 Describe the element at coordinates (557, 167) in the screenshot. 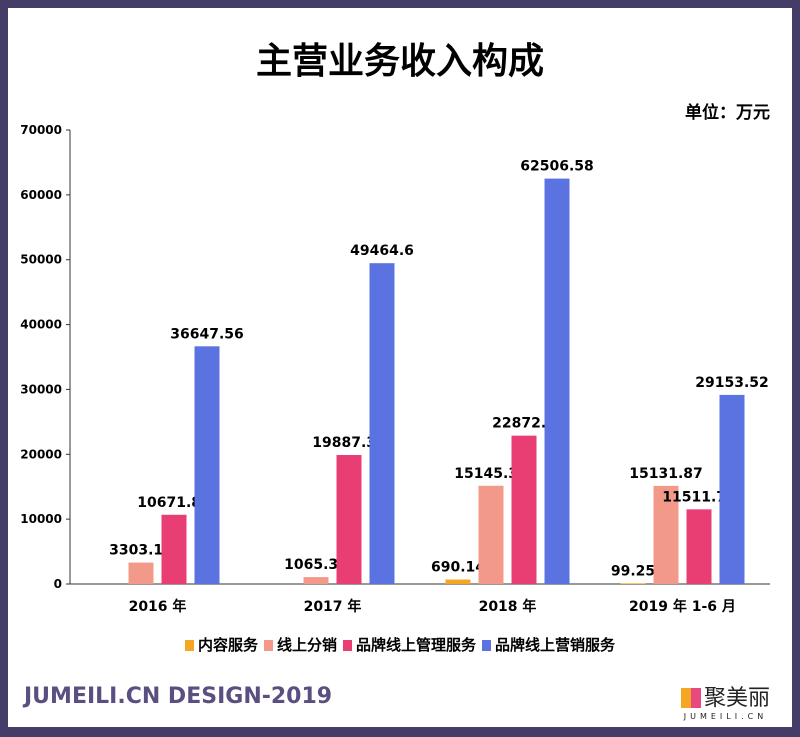

I see `data-label: 62506.58` at that location.